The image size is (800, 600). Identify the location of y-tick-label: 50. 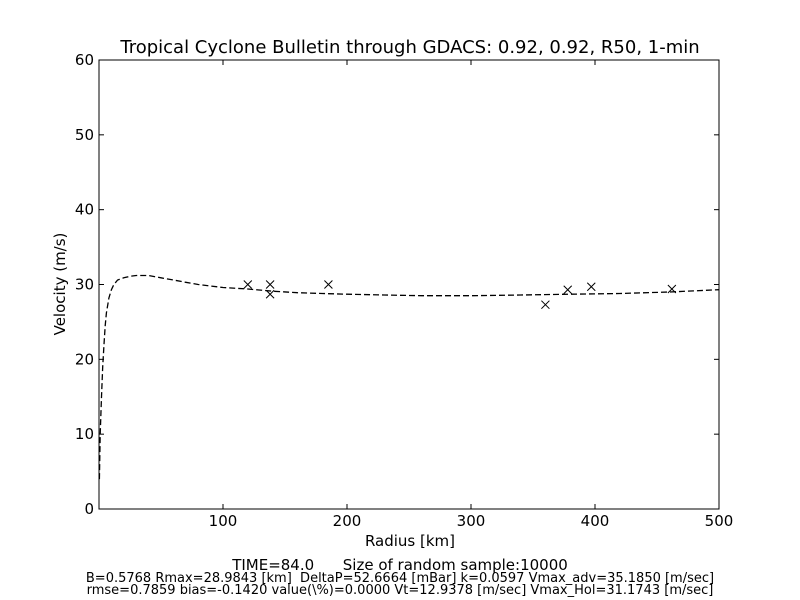
(84, 135).